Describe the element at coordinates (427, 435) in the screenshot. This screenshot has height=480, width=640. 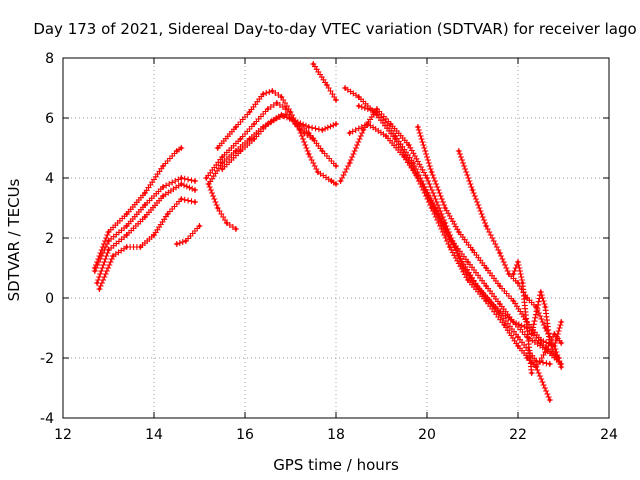
I see `x-tick-label: 20` at that location.